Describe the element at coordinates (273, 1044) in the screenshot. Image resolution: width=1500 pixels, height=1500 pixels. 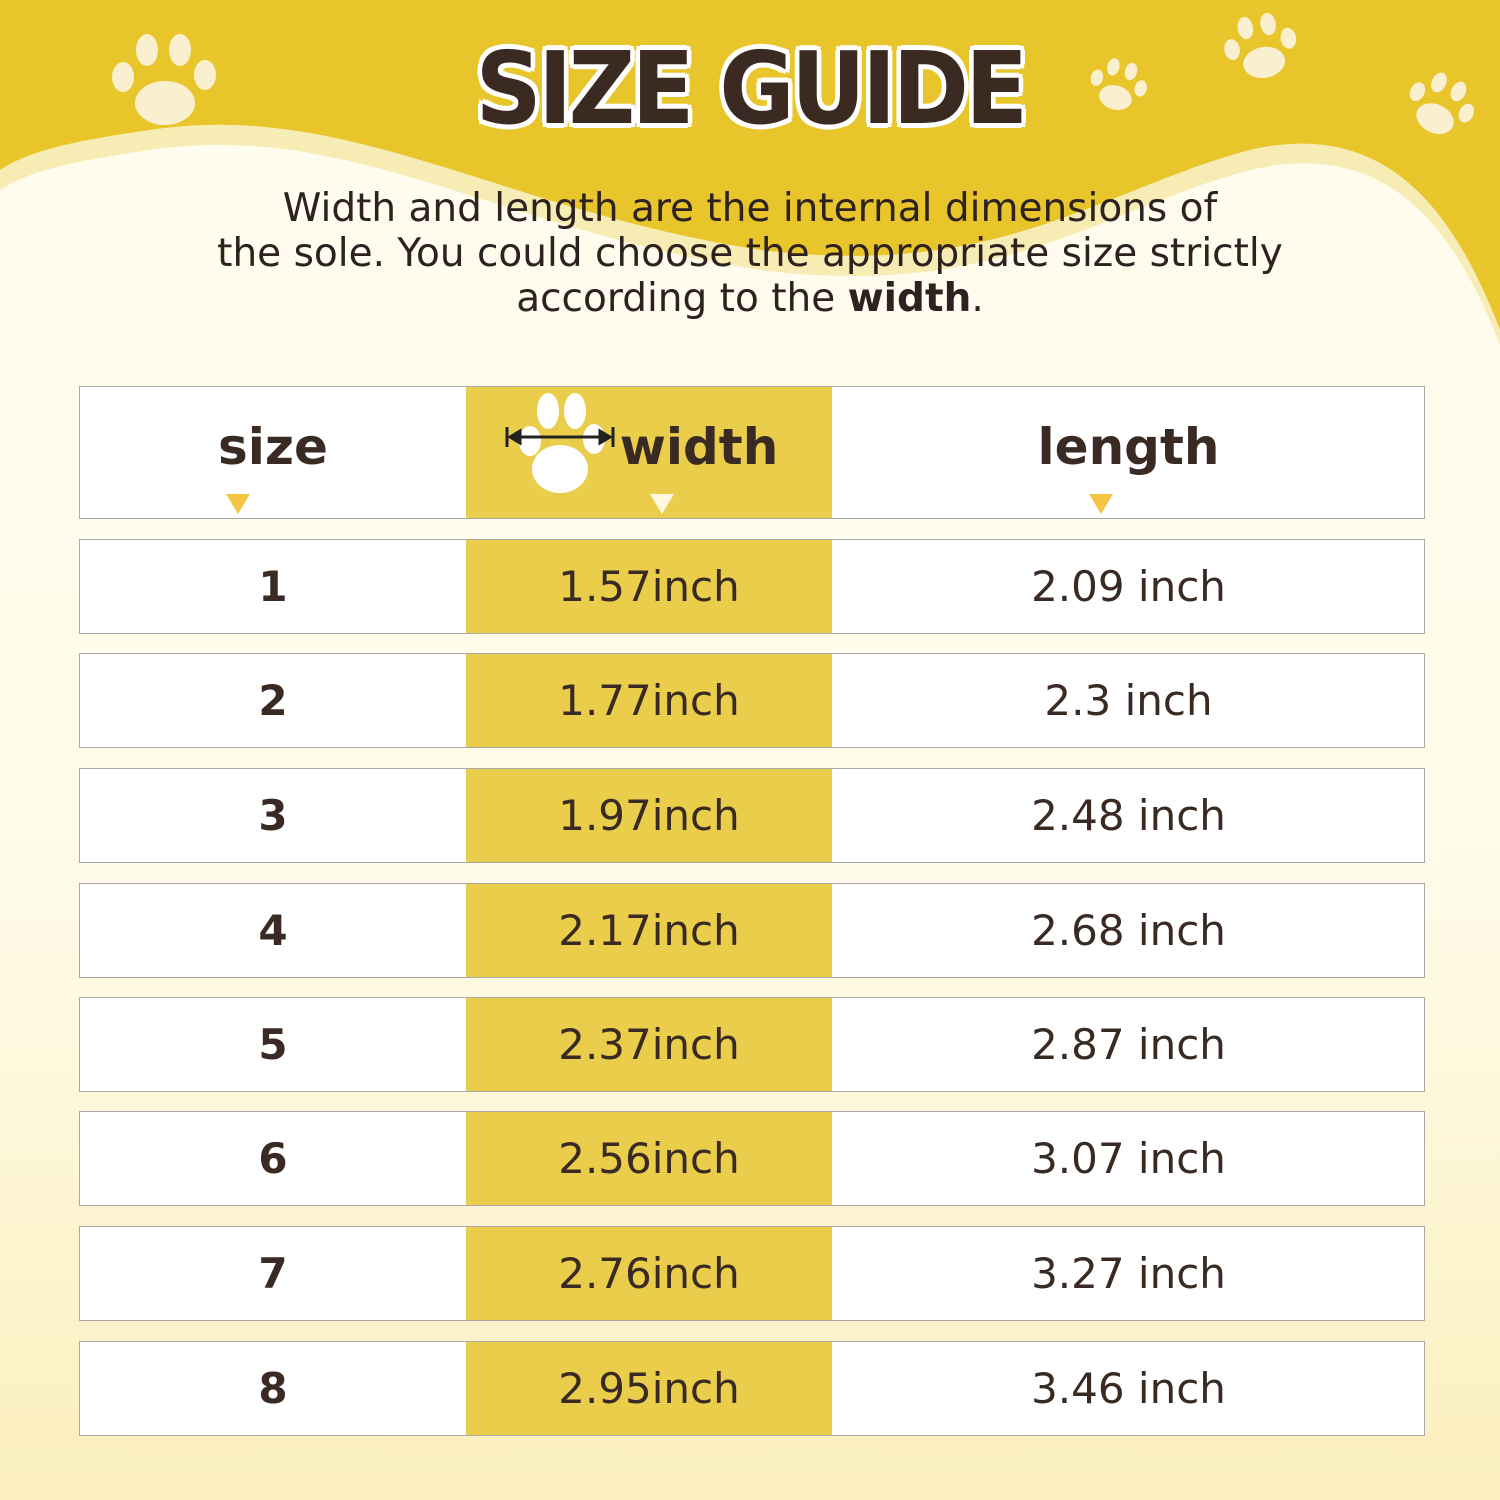
I see `size-cell: 5` at that location.